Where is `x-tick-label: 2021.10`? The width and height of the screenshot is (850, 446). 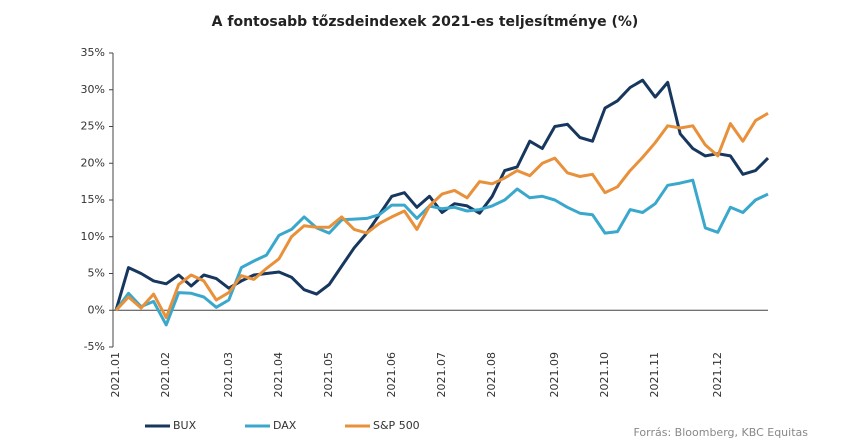
x-tick-label: 2021.10 is located at coordinates (604, 375).